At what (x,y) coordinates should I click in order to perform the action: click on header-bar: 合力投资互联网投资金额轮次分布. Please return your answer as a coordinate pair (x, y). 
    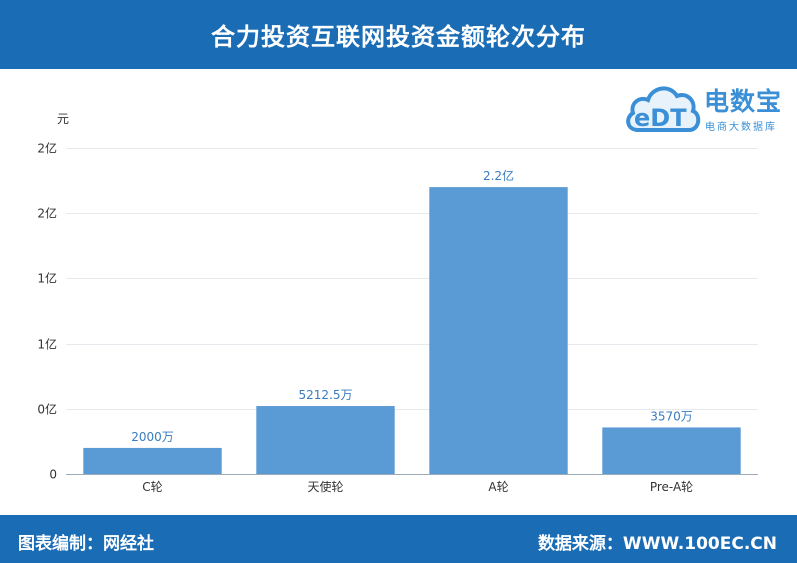
    Looking at the image, I should click on (398, 34).